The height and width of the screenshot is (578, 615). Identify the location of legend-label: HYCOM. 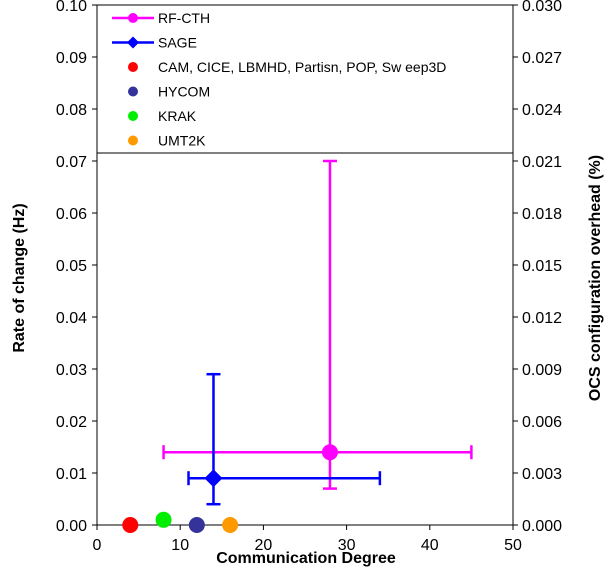
(184, 92).